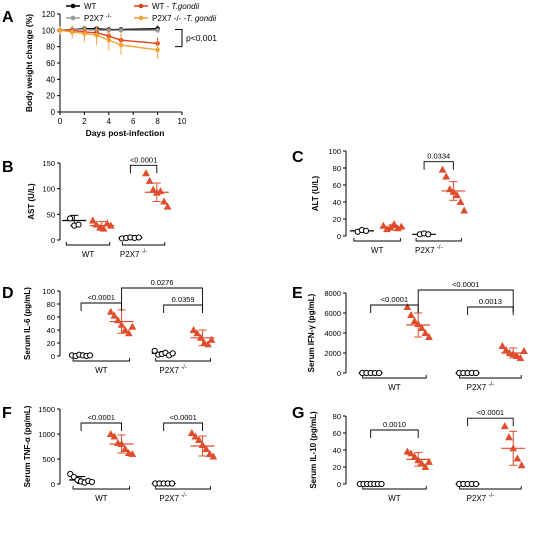 The width and height of the screenshot is (550, 536). I want to click on y-tick-label: 150, so click(48, 163).